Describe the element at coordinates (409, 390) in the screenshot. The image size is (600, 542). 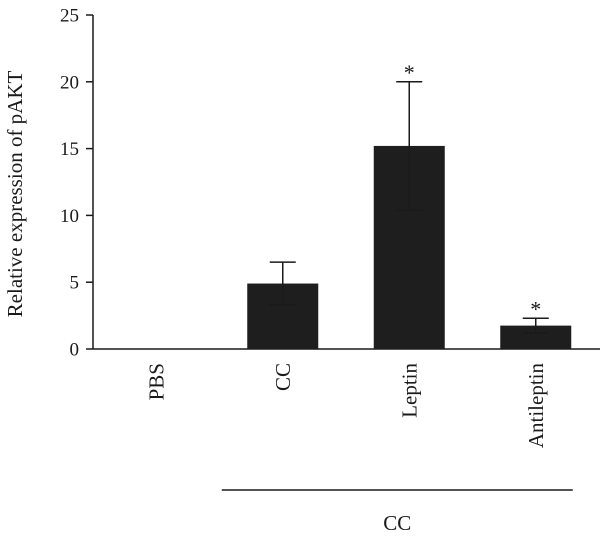
I see `x-tick-label: Leptin` at that location.